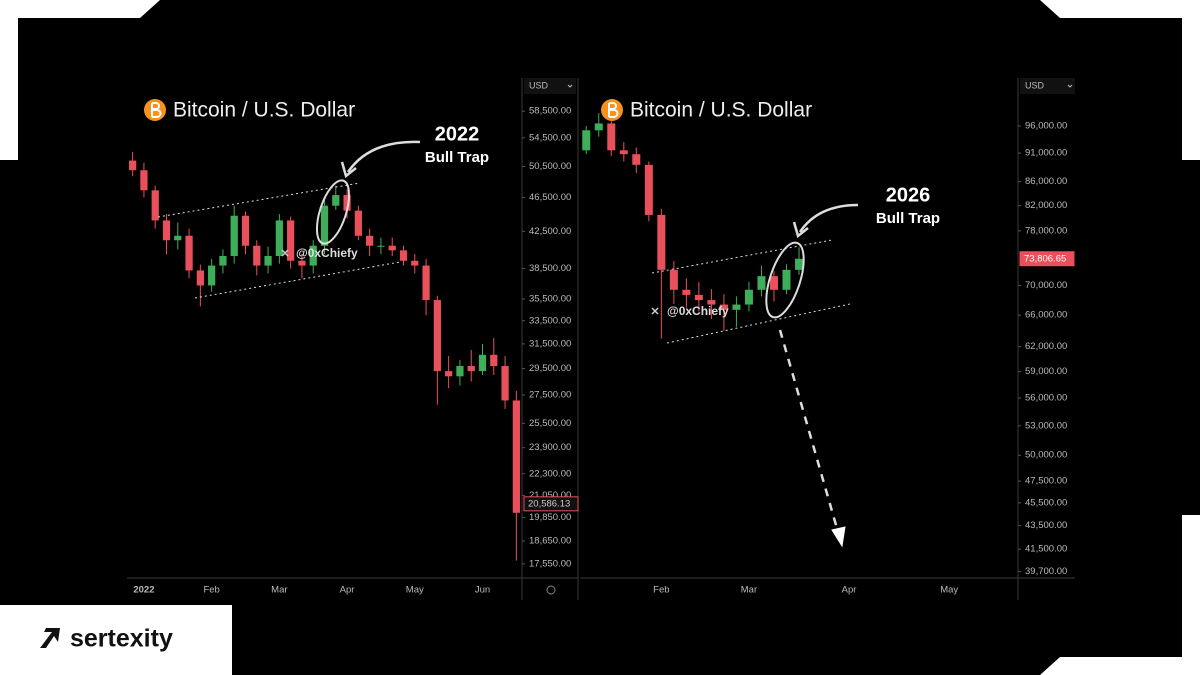 This screenshot has width=1200, height=675. Describe the element at coordinates (550, 563) in the screenshot. I see `y-tick-label: 17,550.00` at that location.